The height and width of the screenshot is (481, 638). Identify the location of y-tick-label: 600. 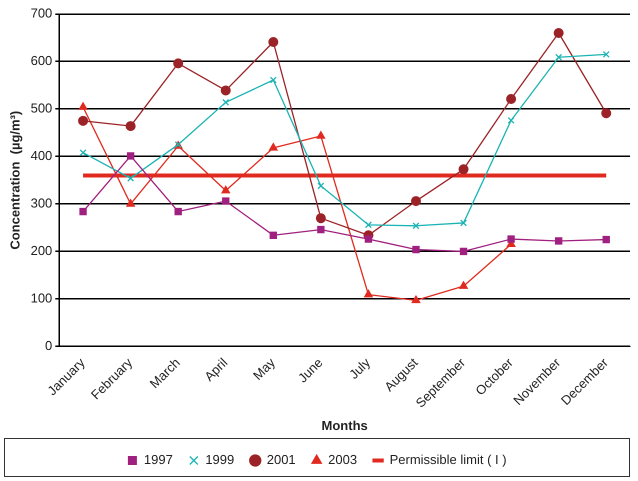
(41, 60).